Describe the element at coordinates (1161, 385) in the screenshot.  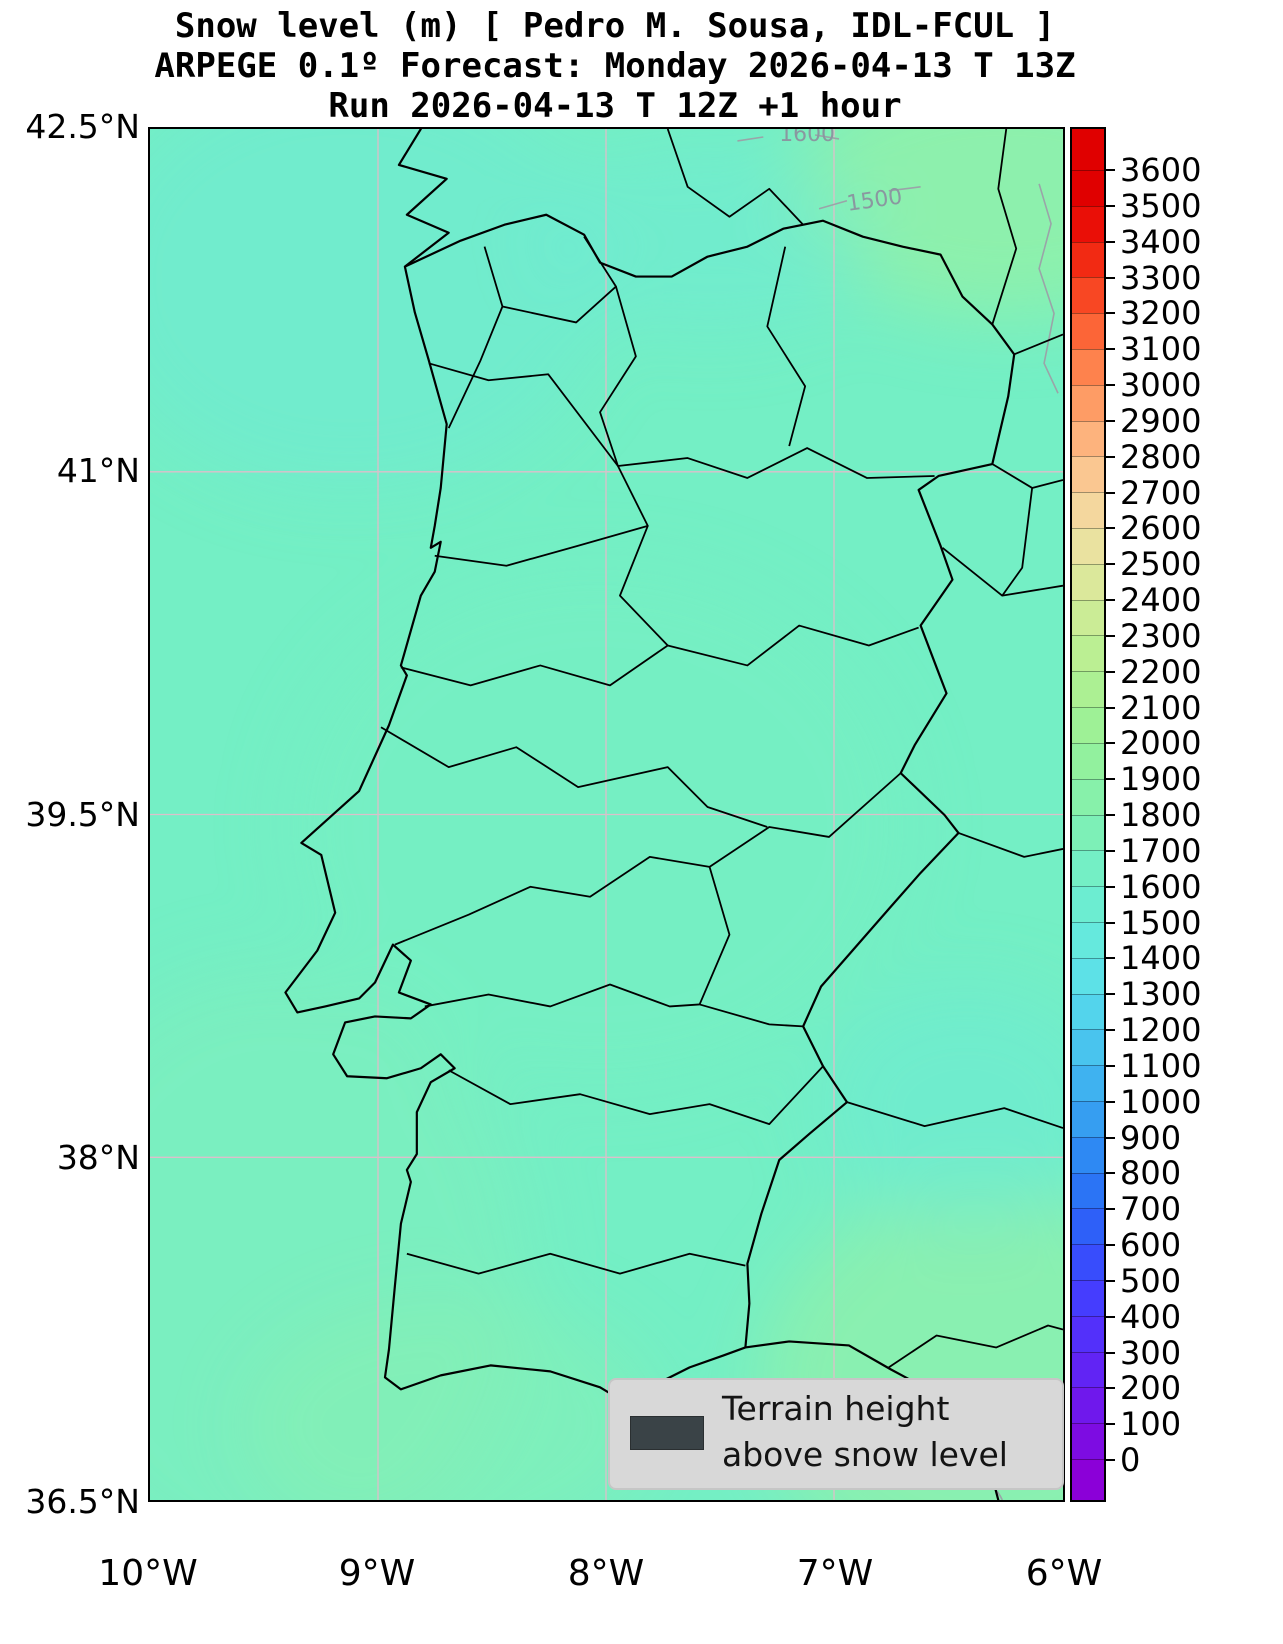
I see `colorbar-tick-label: 3000` at that location.